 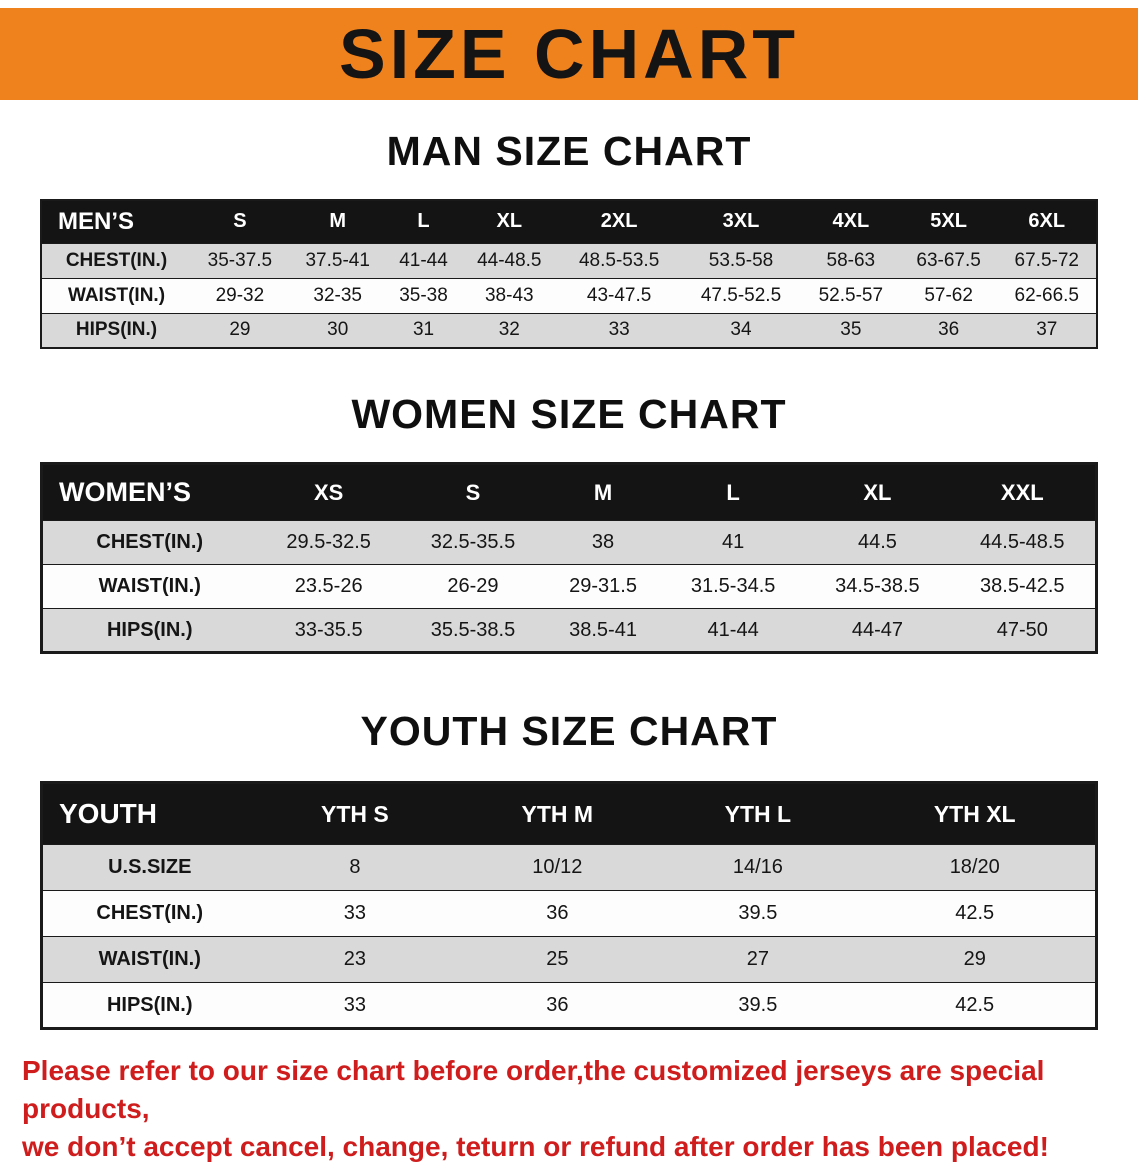 I want to click on value-cell: 29-31.5, so click(x=603, y=586).